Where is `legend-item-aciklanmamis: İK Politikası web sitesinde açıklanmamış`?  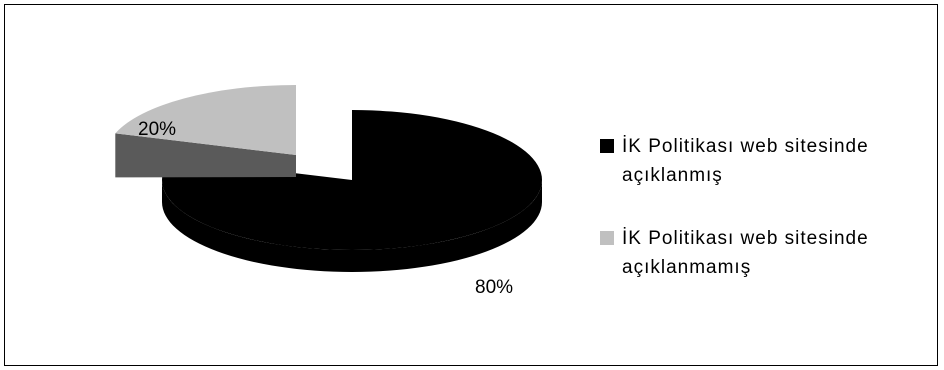 legend-item-aciklanmamis: İK Politikası web sitesinde açıklanmamış is located at coordinates (771, 253).